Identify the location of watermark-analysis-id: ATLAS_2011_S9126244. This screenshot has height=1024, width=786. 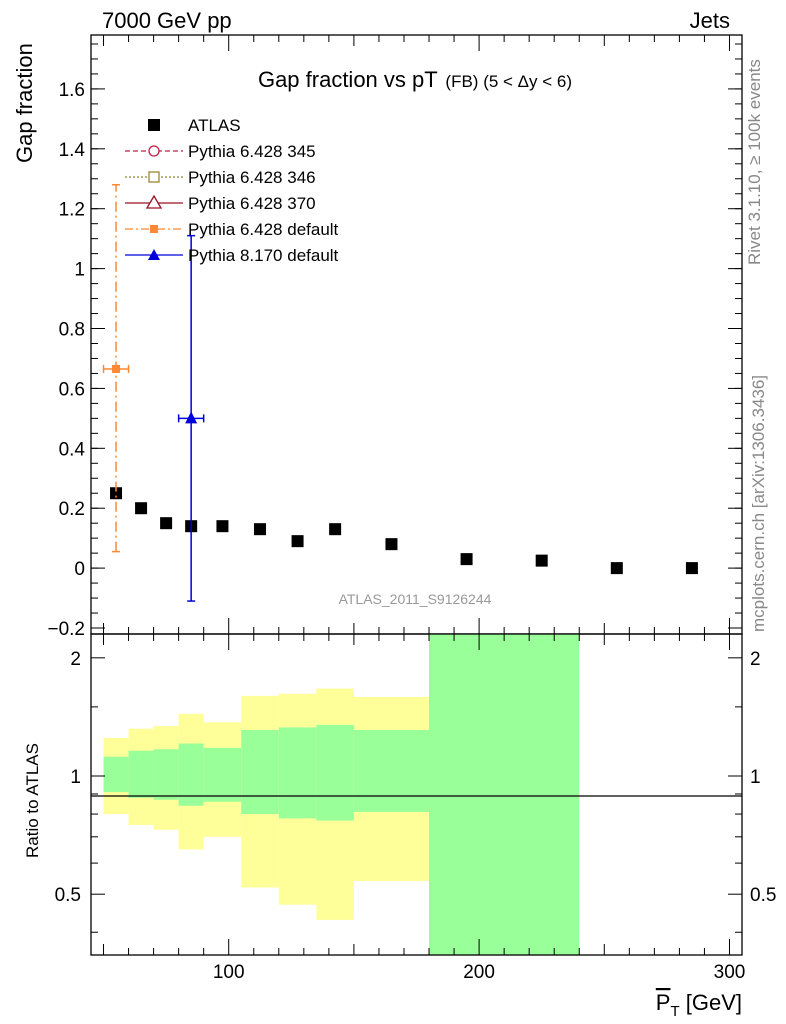
(415, 599).